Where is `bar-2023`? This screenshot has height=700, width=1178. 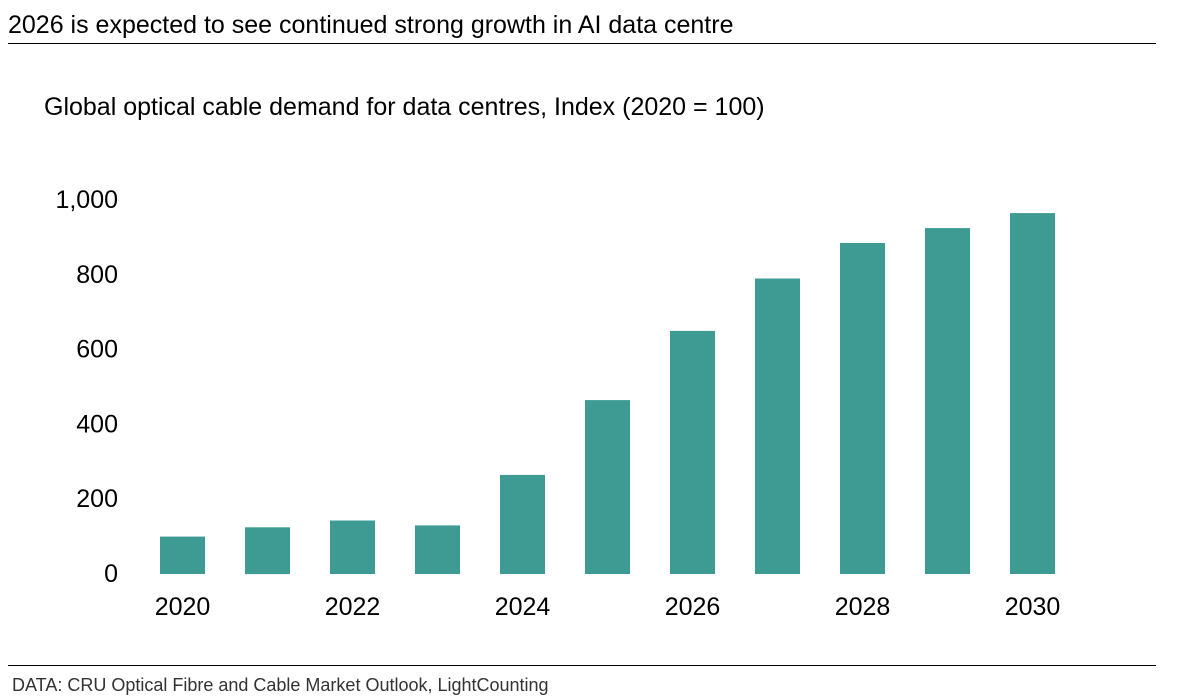 bar-2023 is located at coordinates (437, 549).